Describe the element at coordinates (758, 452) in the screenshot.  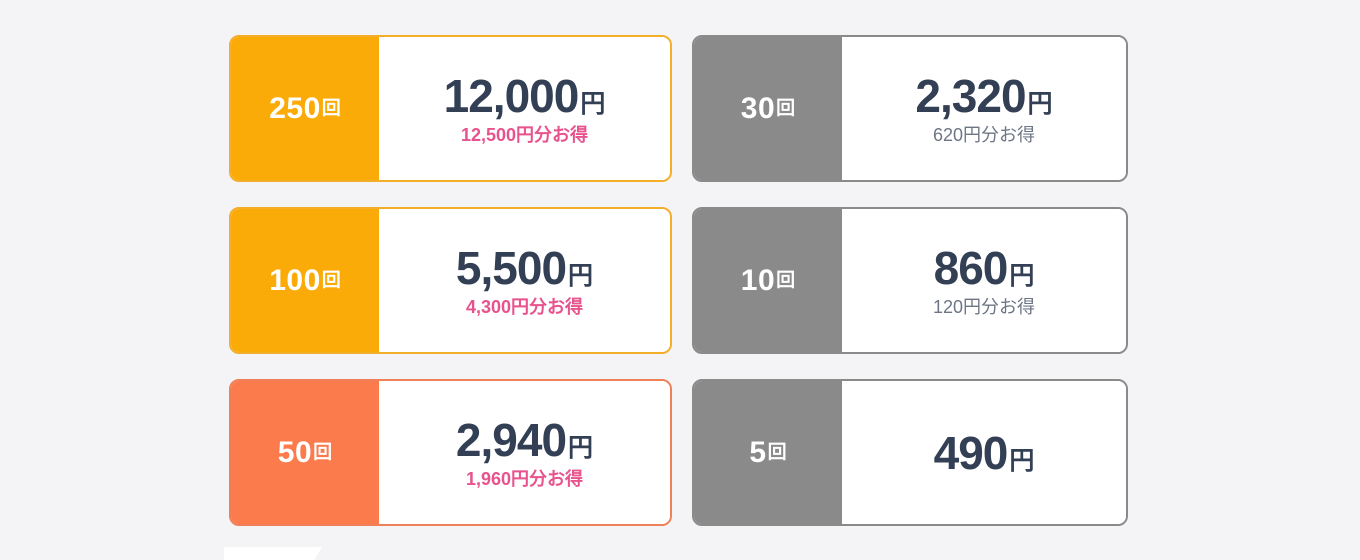
I see `count-value: 5` at that location.